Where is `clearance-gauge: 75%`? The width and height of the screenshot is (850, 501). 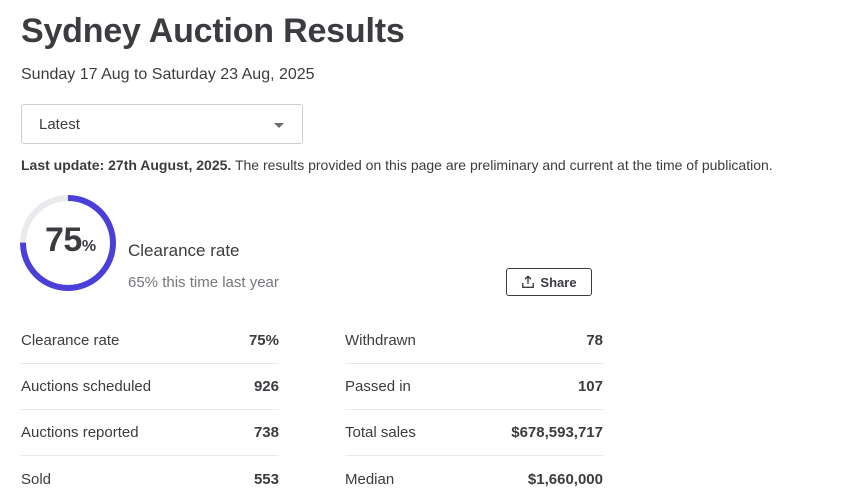 clearance-gauge: 75% is located at coordinates (68, 243).